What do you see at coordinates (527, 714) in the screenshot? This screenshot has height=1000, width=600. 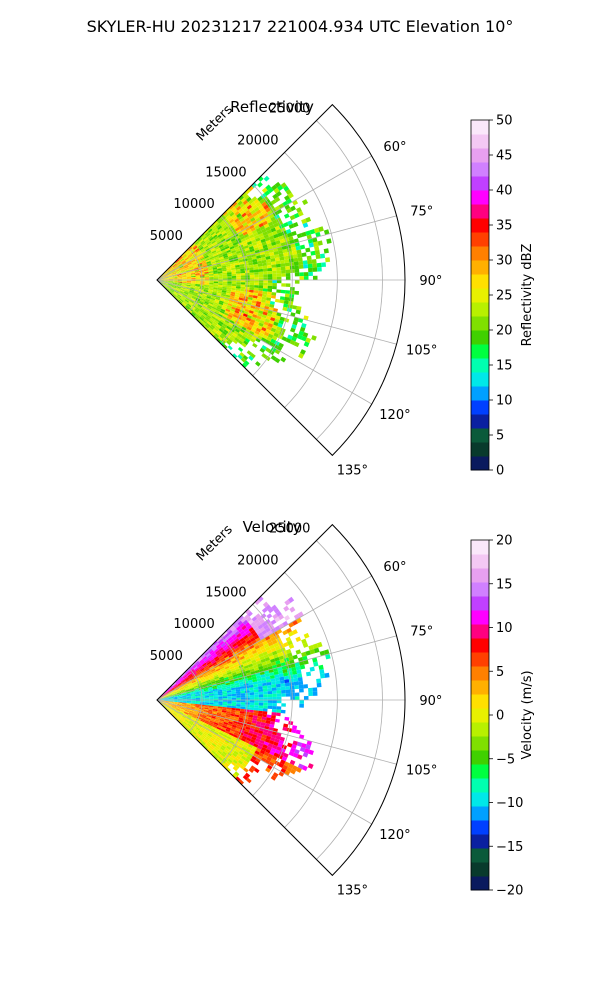 I see `colorbar-label: Velocity (m/s)` at bounding box center [527, 714].